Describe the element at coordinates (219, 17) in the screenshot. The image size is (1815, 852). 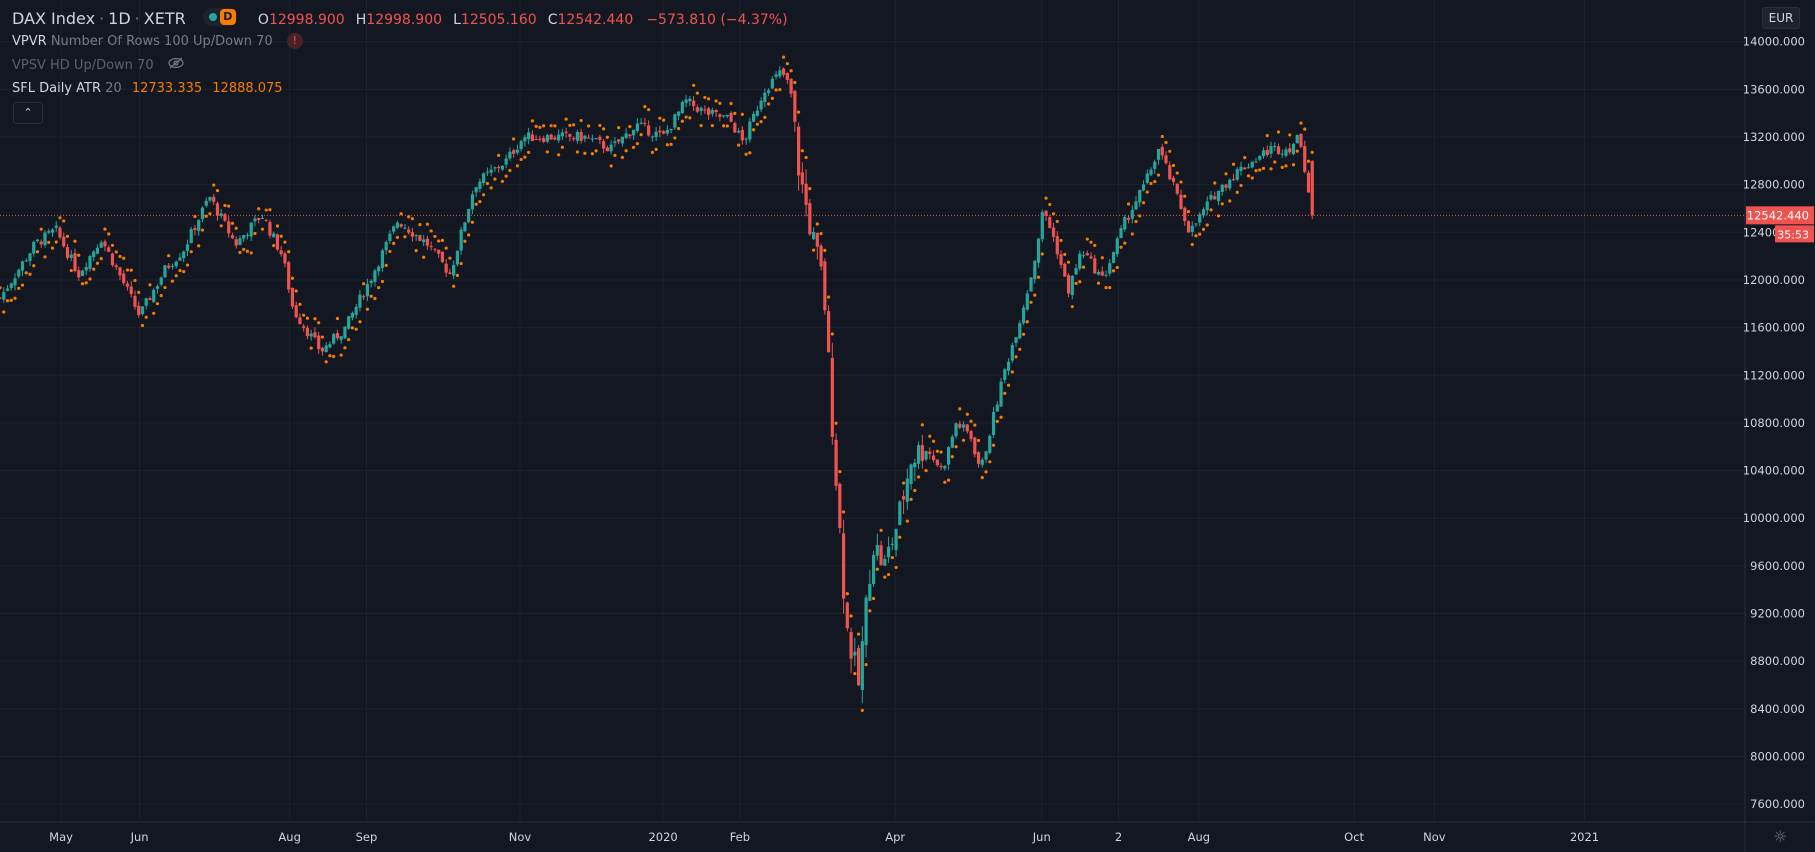
I see `market-status-badge: D` at that location.